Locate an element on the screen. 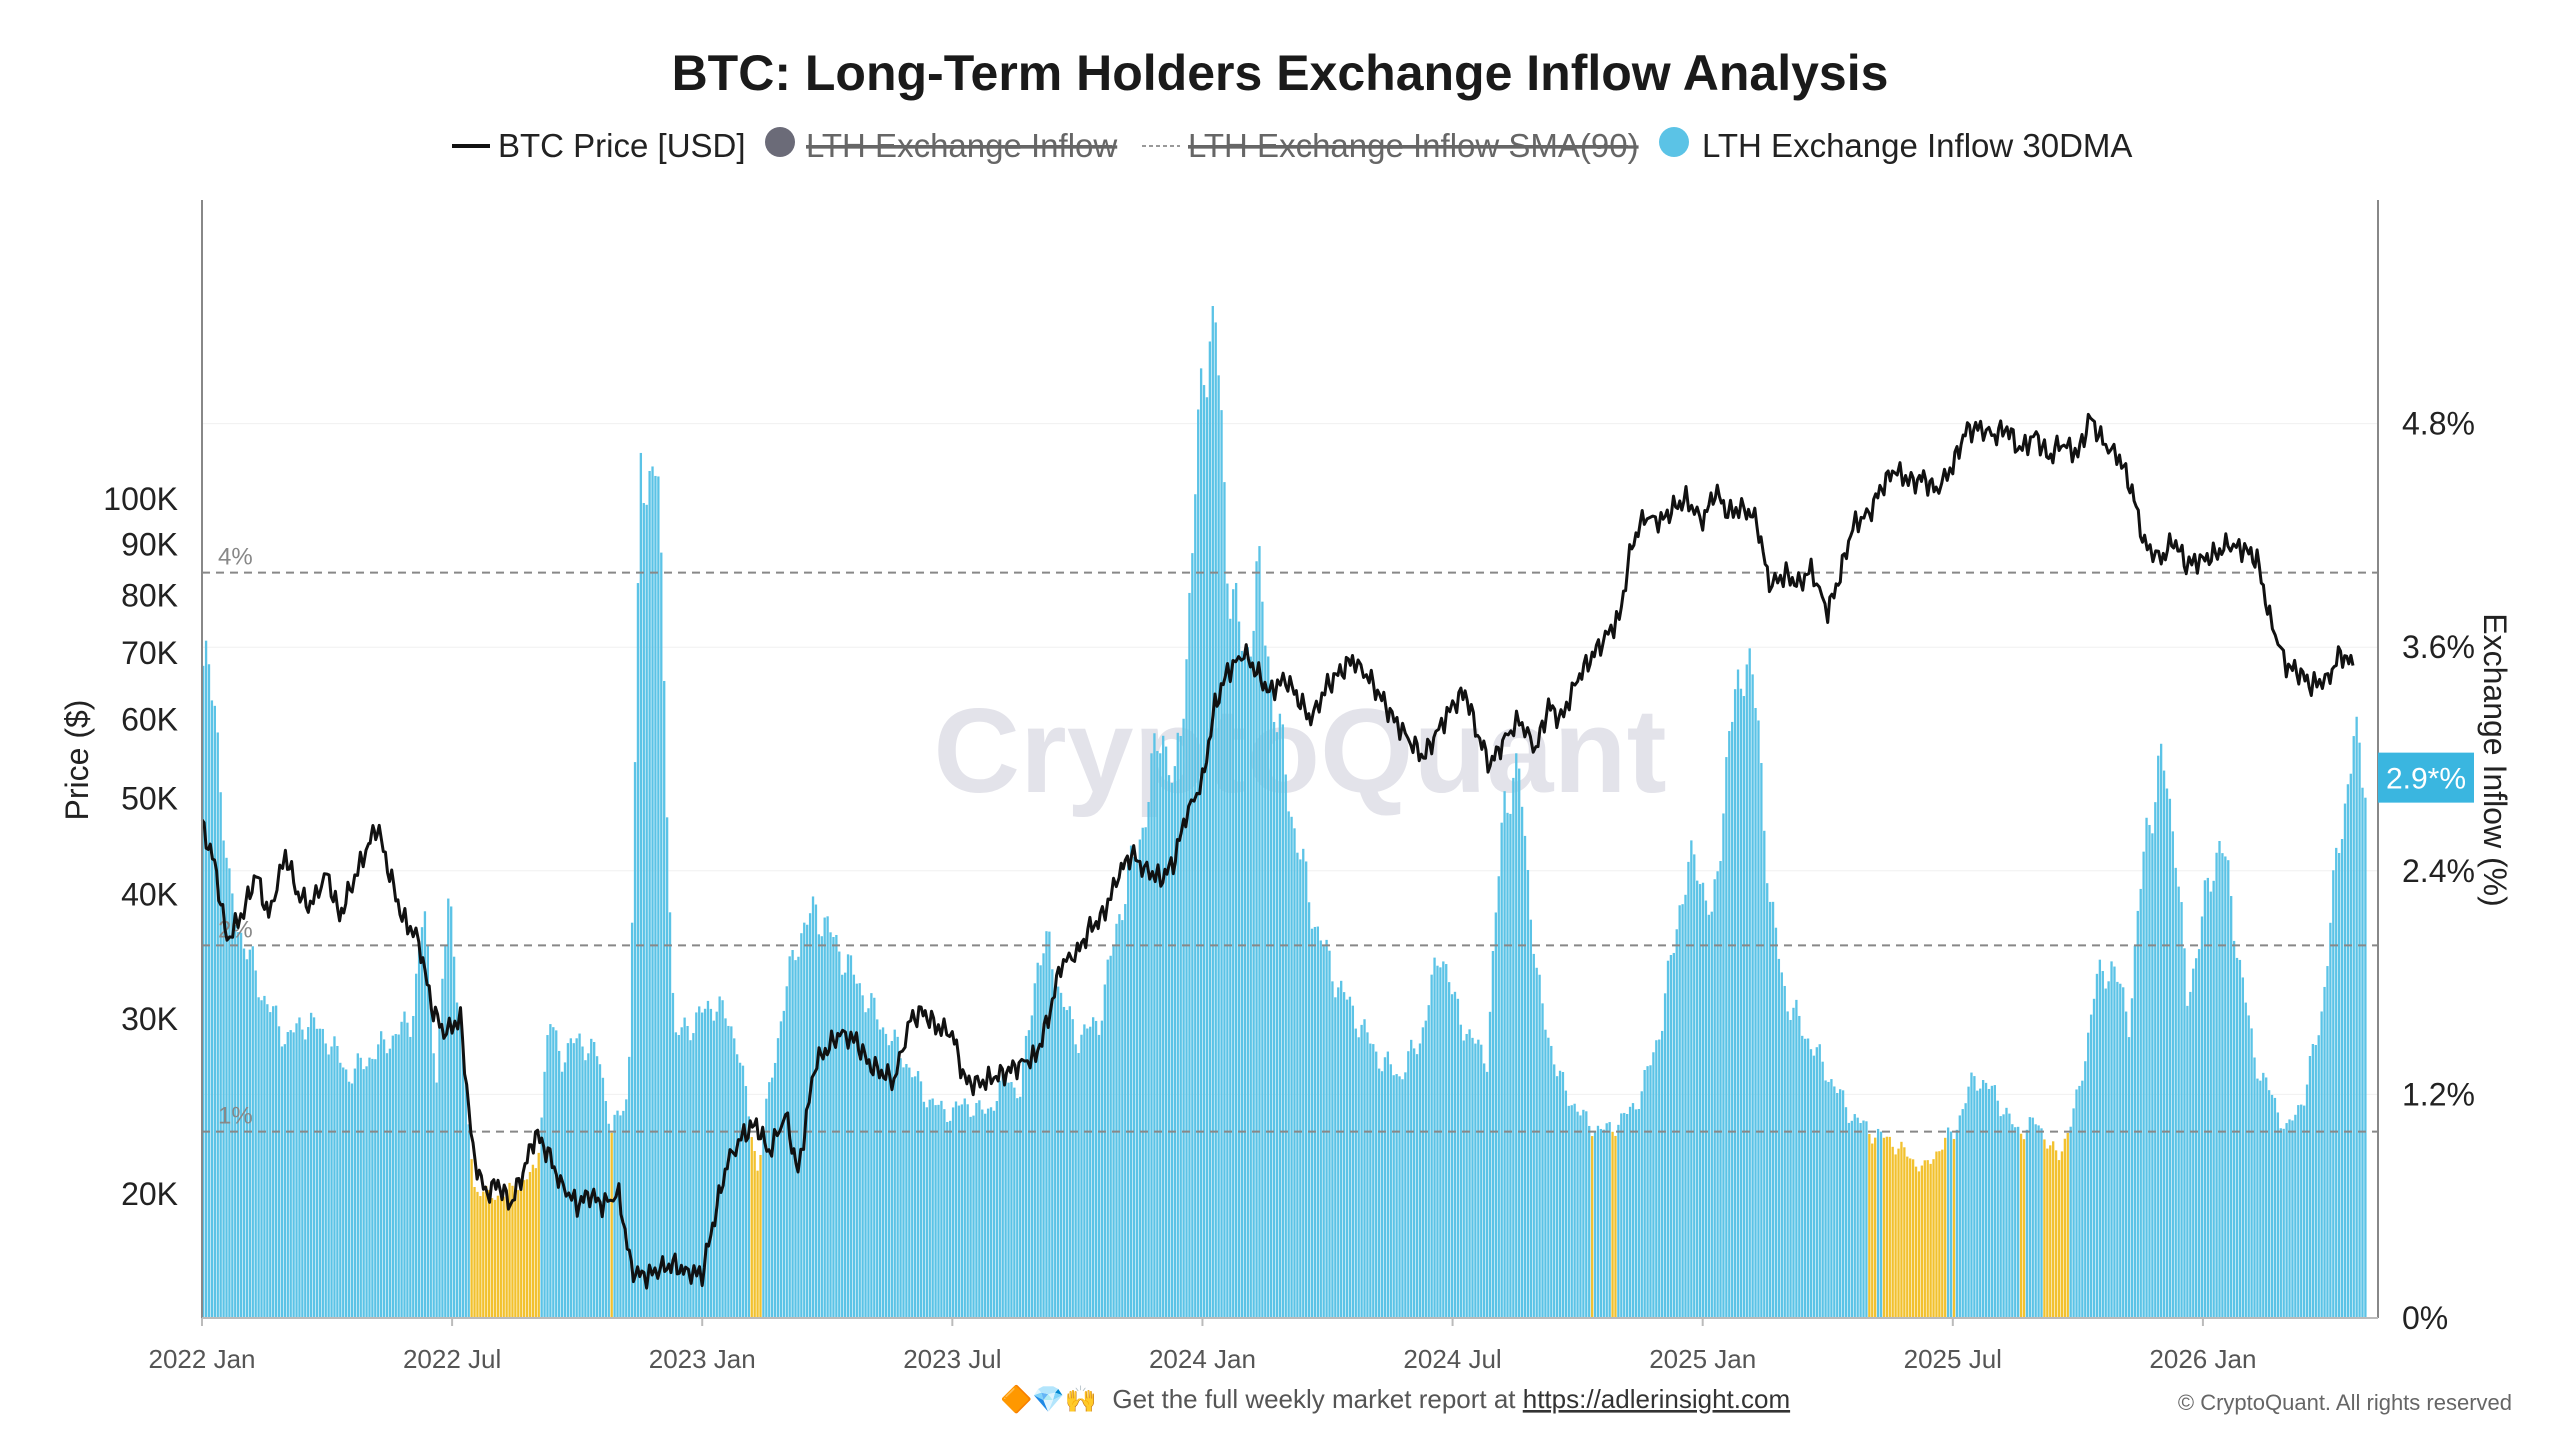 The width and height of the screenshot is (2560, 1440). left-axis-ticks: 20K 30K 40K 50K 60K 70K 80K 90K 100K is located at coordinates (140, 846).